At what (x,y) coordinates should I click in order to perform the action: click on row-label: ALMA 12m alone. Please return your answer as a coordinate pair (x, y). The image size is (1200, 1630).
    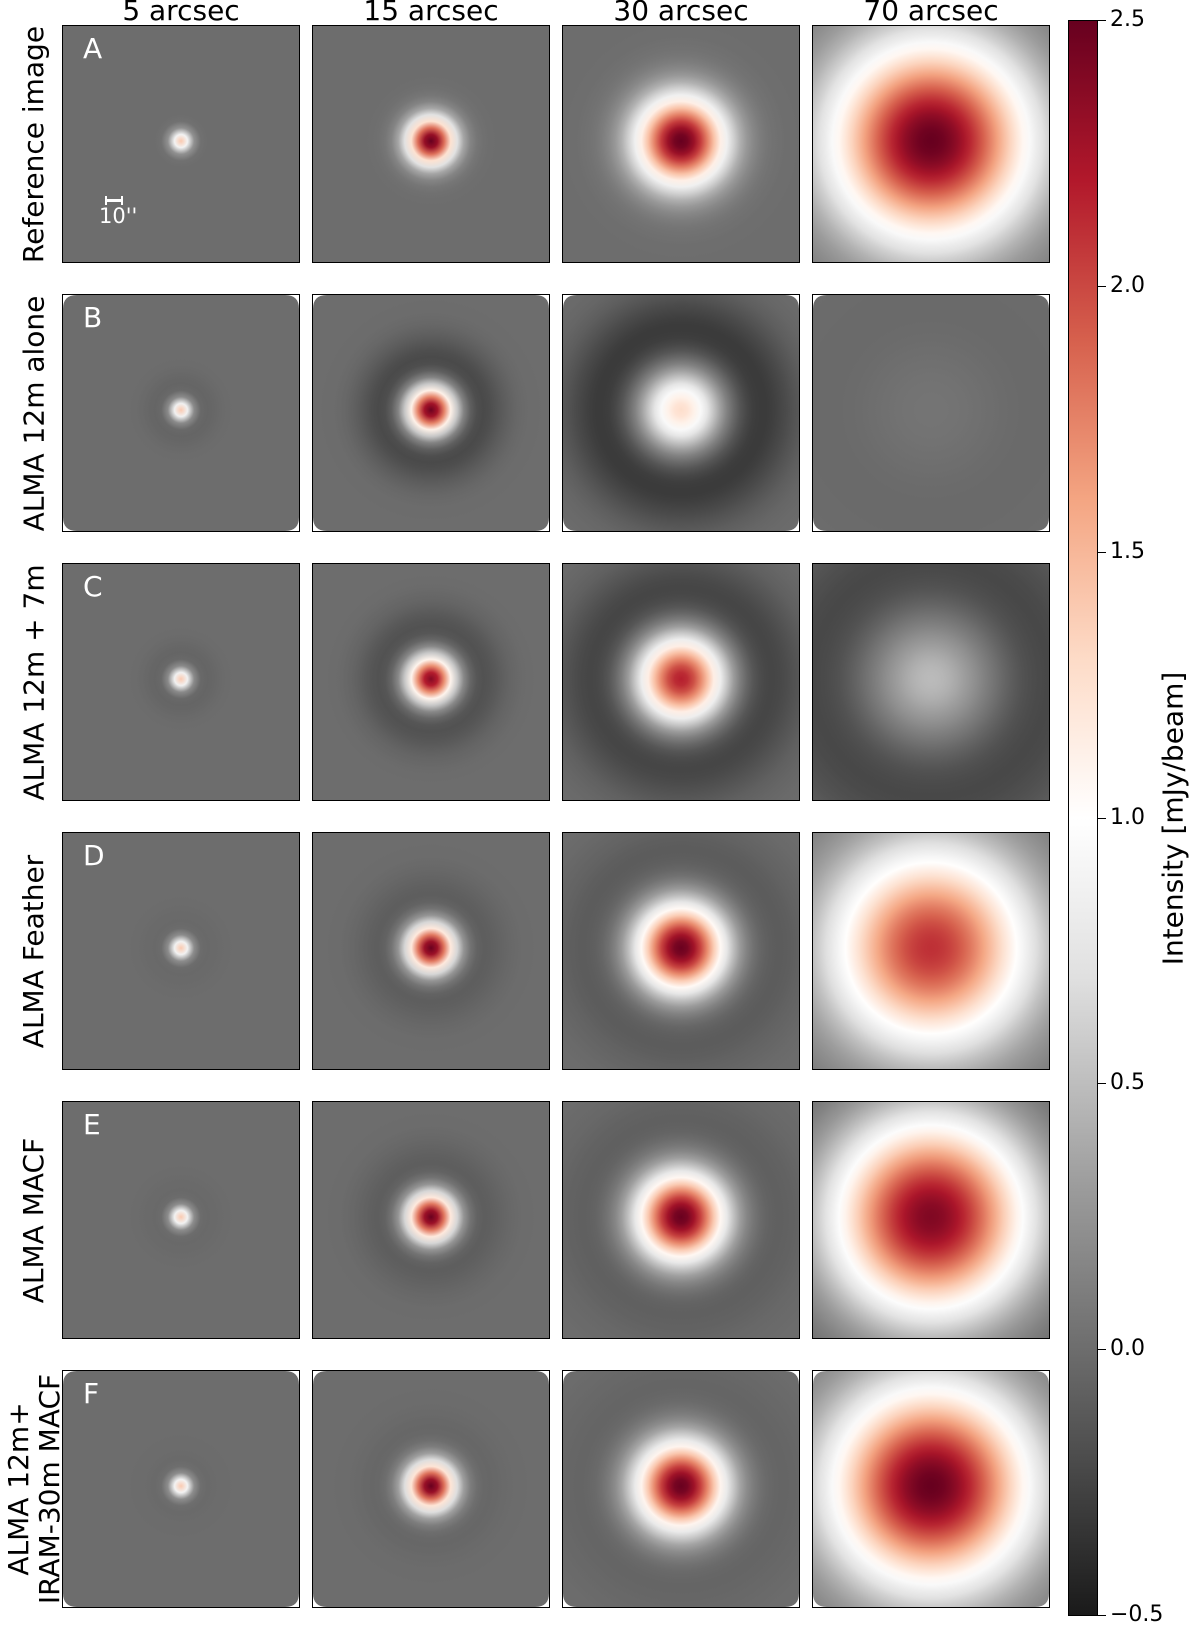
    Looking at the image, I should click on (34, 413).